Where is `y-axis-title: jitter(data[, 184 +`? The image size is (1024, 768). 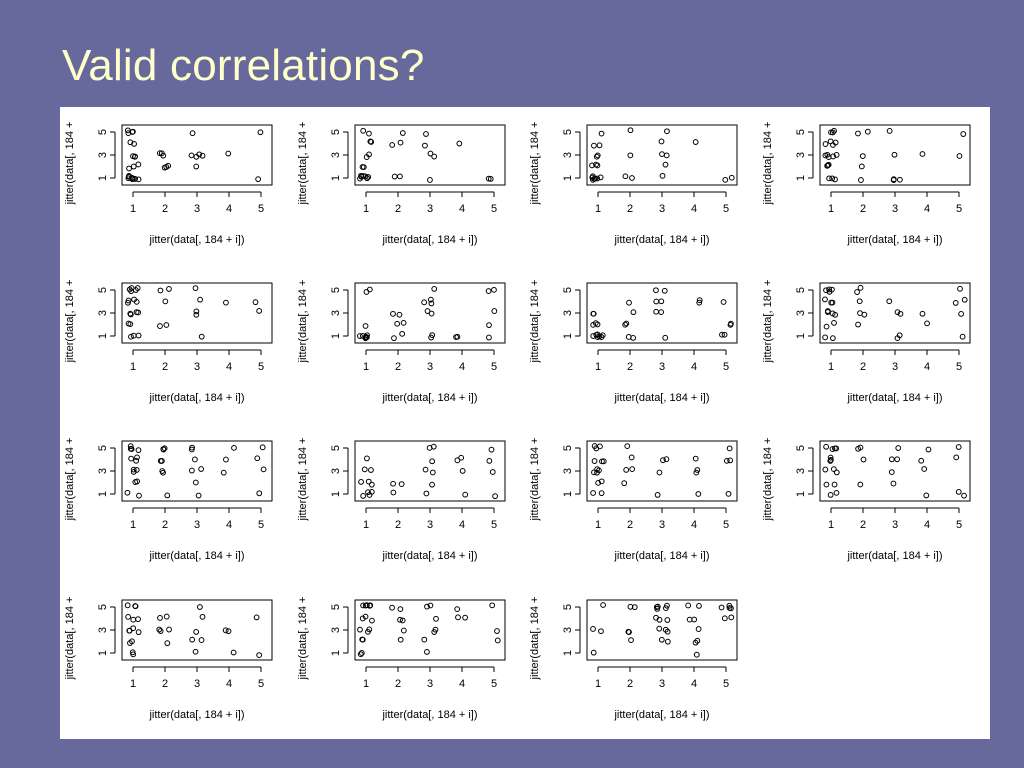
y-axis-title: jitter(data[, 184 + is located at coordinates (535, 480).